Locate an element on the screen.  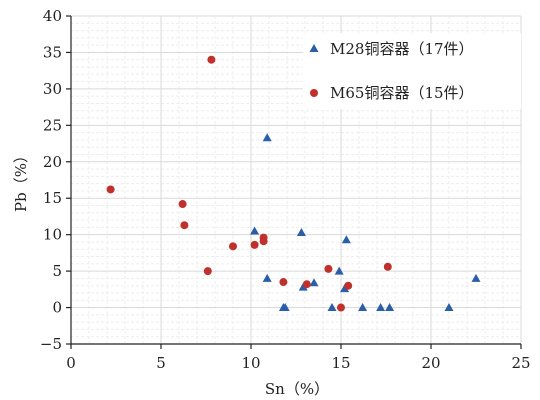
x-tick-label: 0 is located at coordinates (71, 363).